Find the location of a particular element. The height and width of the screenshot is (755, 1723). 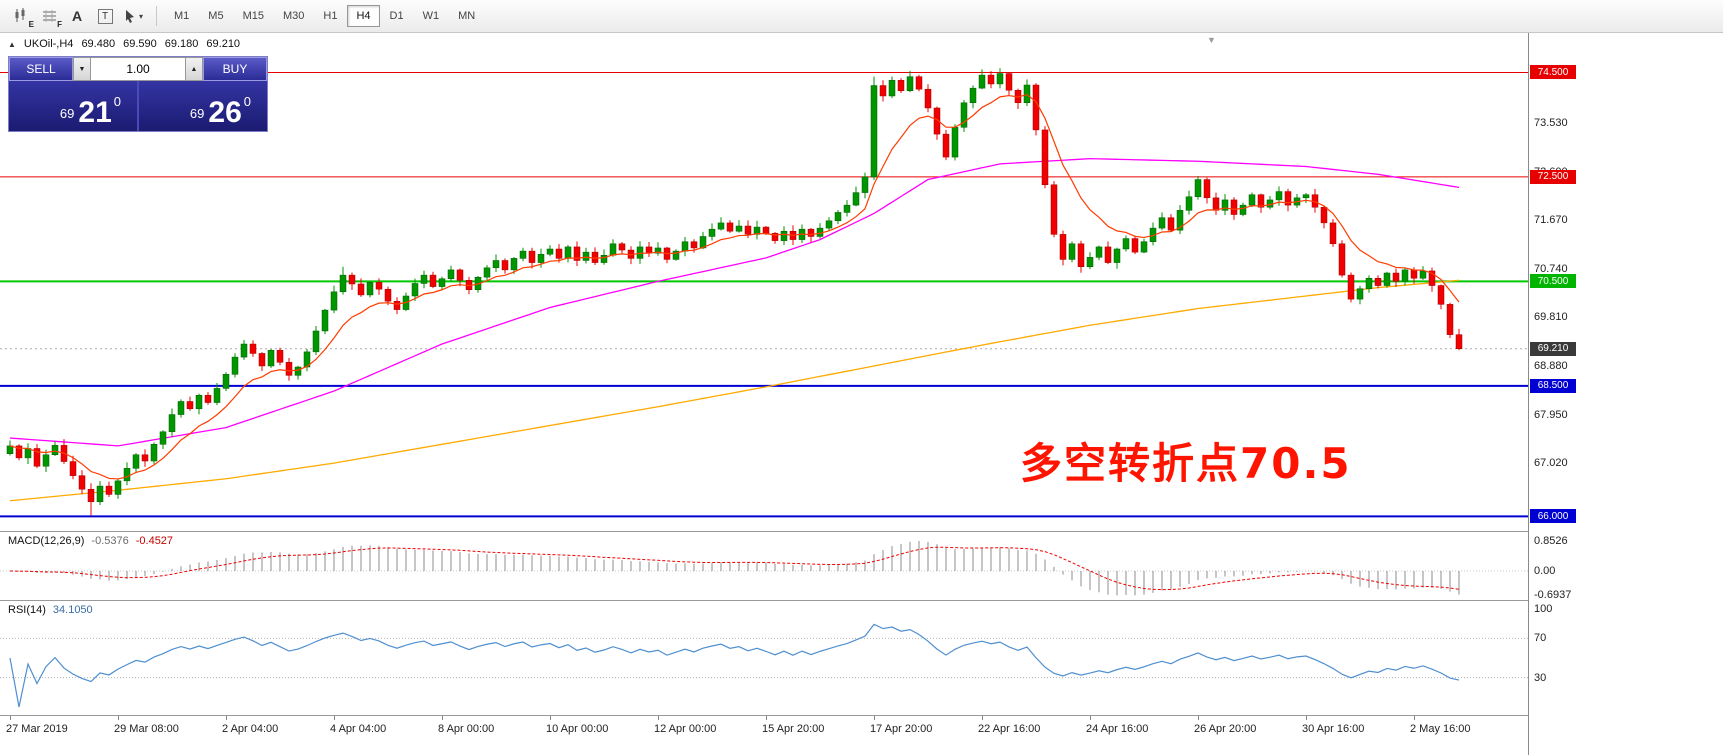

tf-m5: M5 is located at coordinates (216, 16).